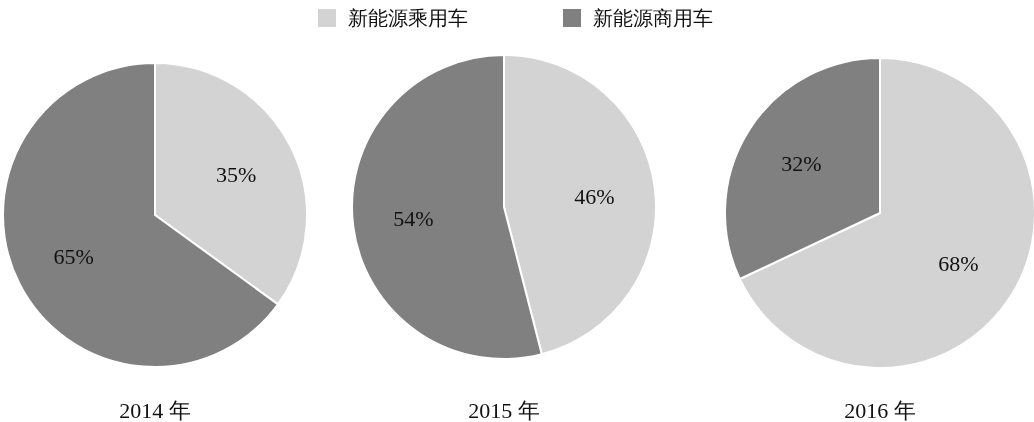 Image resolution: width=1034 pixels, height=422 pixels. What do you see at coordinates (155, 410) in the screenshot?
I see `text: 2014 年` at bounding box center [155, 410].